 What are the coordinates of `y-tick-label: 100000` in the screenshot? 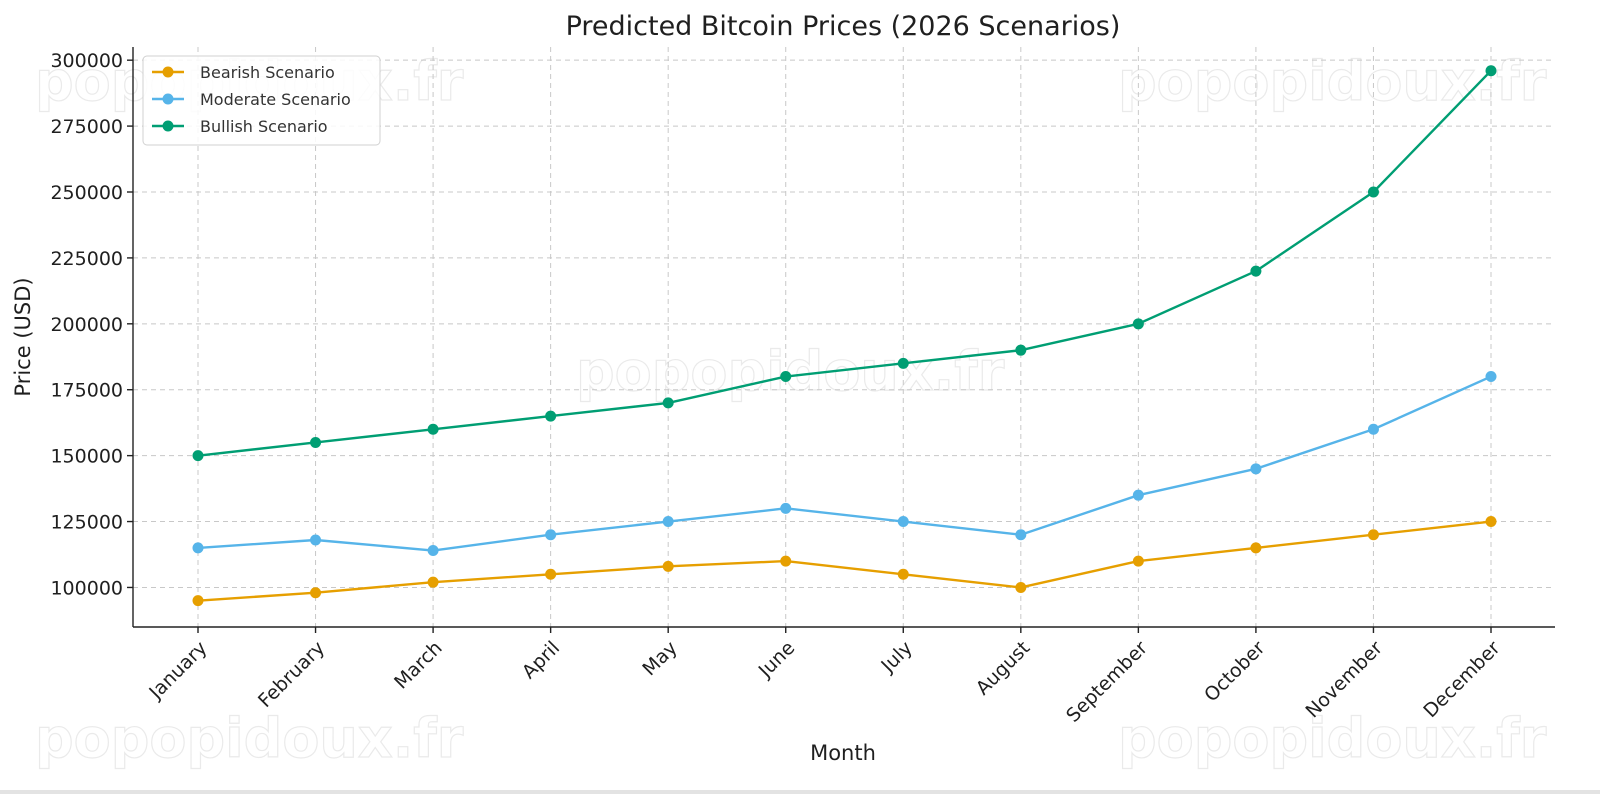 It's located at (86, 588).